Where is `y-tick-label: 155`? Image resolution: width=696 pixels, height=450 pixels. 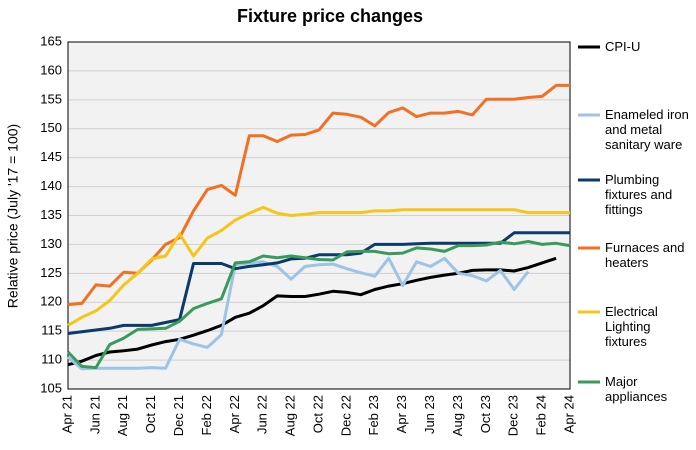
y-tick-label: 155 is located at coordinates (51, 98).